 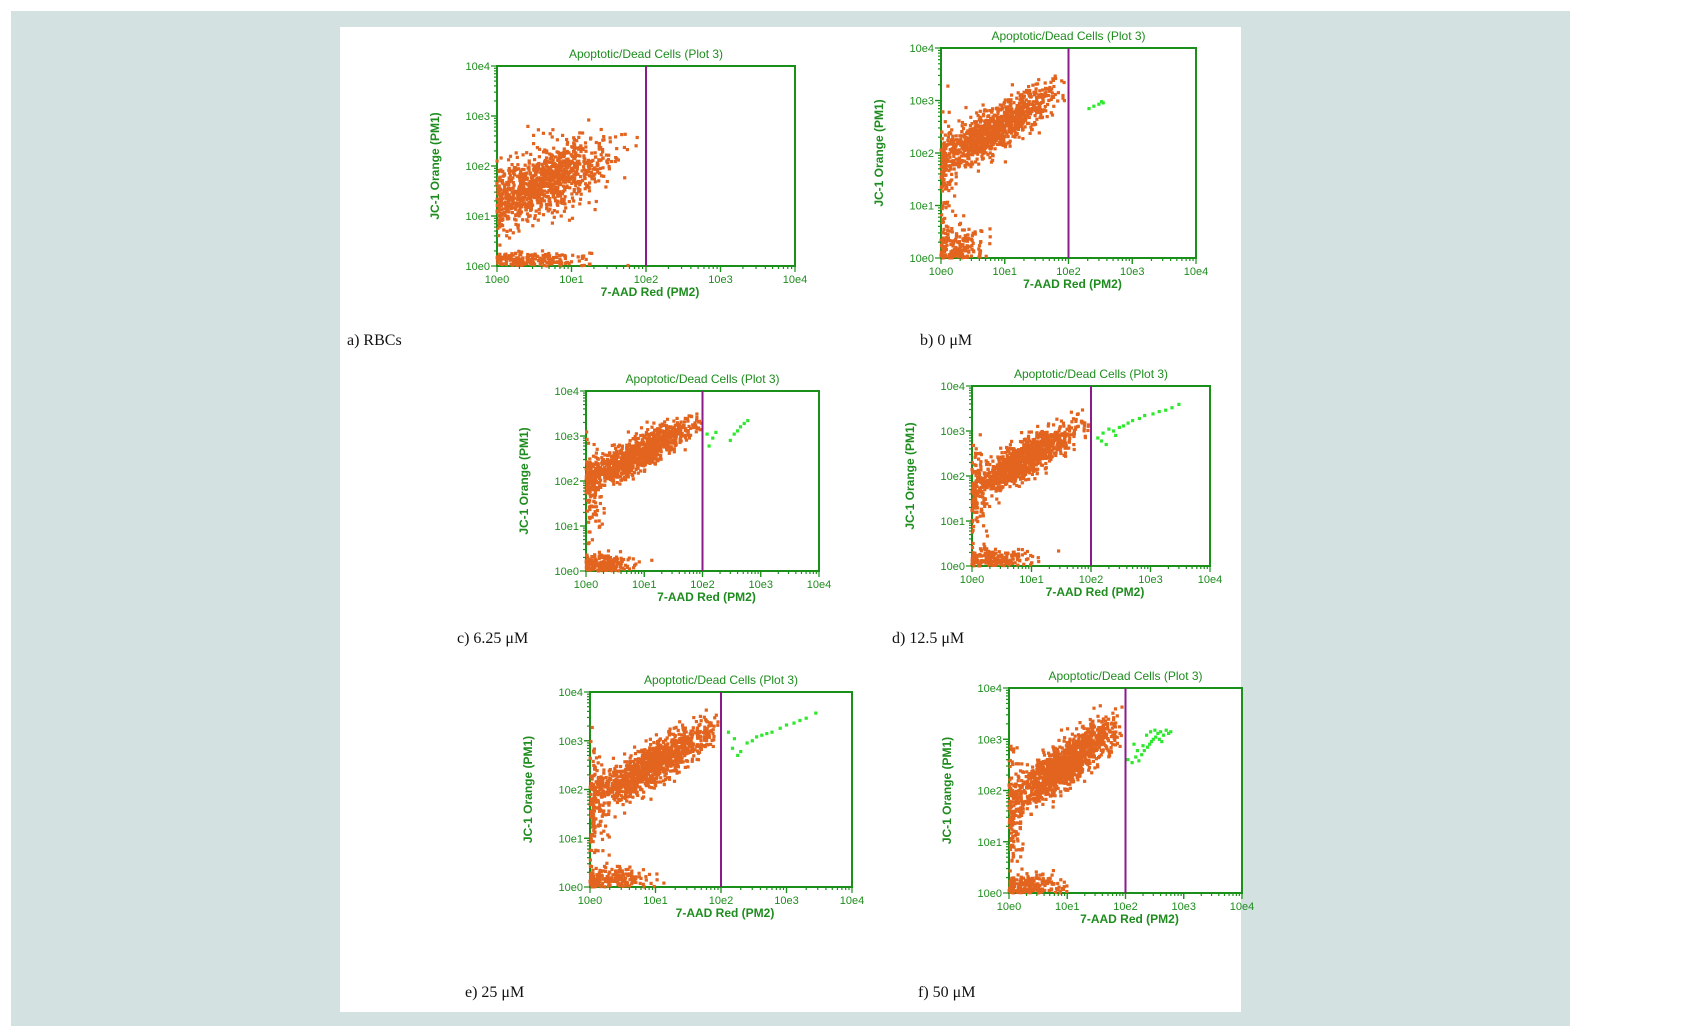 I want to click on y-axis-label: JC-1 Orange (PM1), so click(x=435, y=165).